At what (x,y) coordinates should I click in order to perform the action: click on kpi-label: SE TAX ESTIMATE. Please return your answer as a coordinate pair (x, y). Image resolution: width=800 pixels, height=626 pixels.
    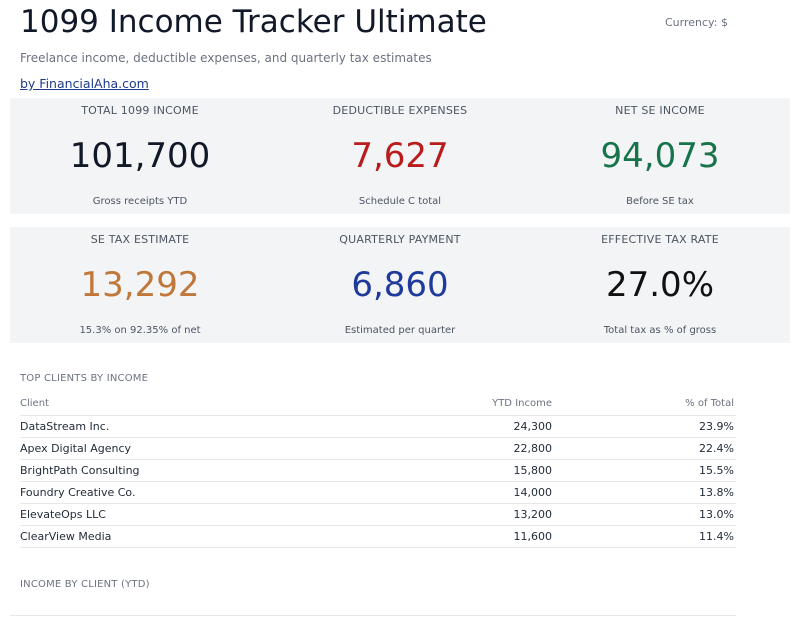
    Looking at the image, I should click on (140, 239).